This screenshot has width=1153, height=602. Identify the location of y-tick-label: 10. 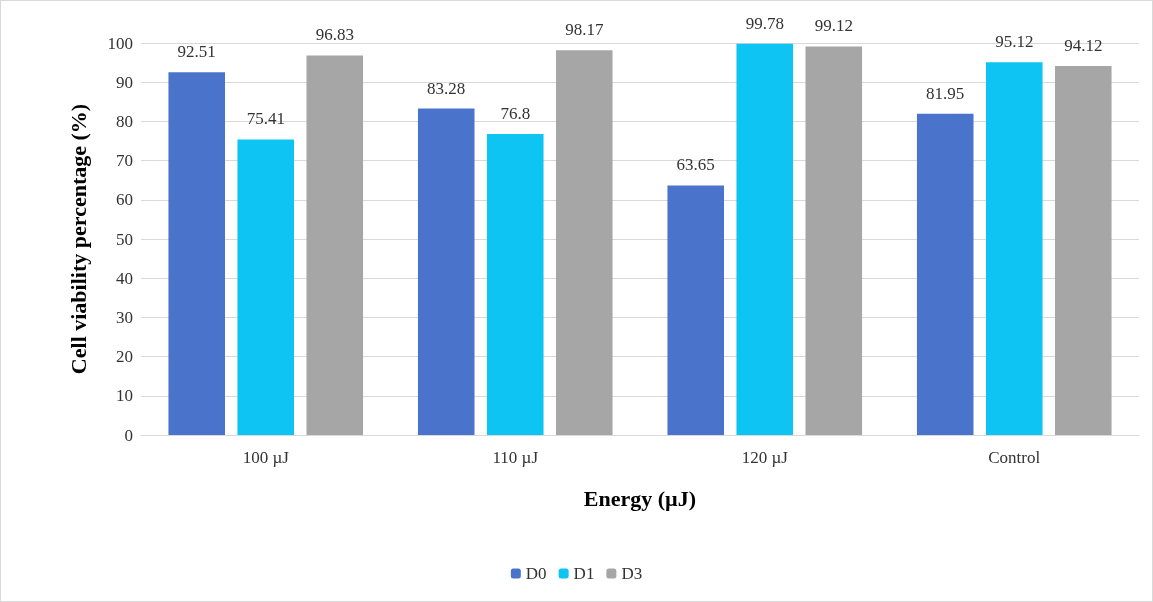
(124, 396).